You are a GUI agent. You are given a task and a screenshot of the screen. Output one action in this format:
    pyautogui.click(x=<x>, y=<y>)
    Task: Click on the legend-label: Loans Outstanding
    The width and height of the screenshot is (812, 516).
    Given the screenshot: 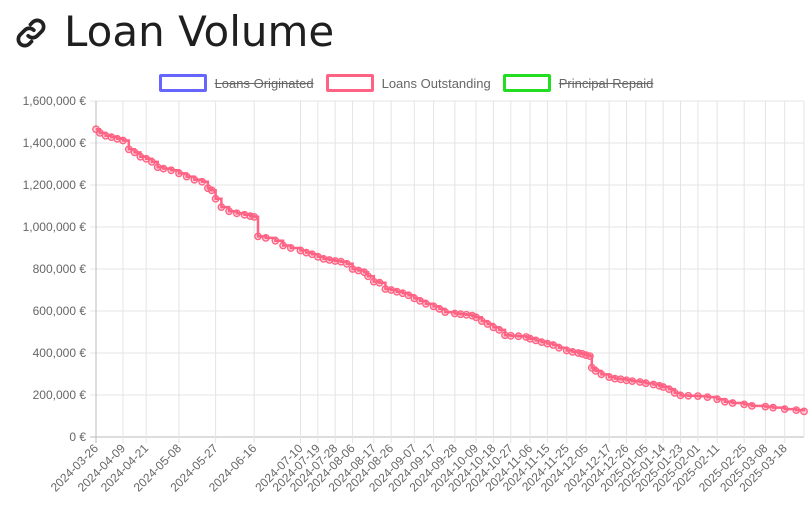 What is the action you would take?
    pyautogui.click(x=436, y=83)
    